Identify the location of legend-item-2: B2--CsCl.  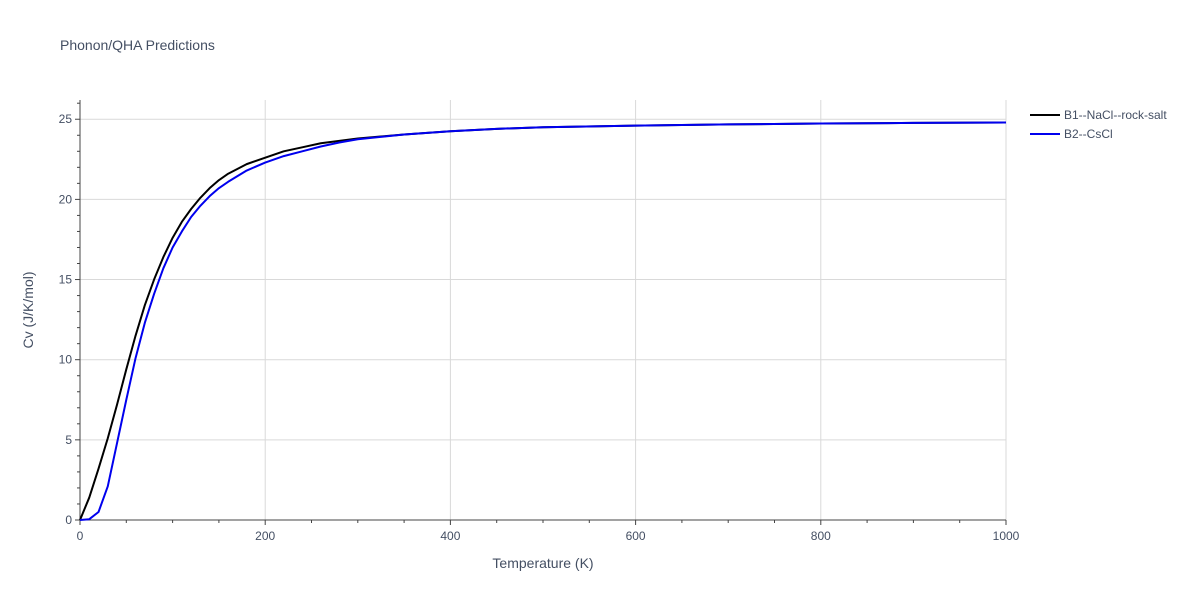
(1071, 134).